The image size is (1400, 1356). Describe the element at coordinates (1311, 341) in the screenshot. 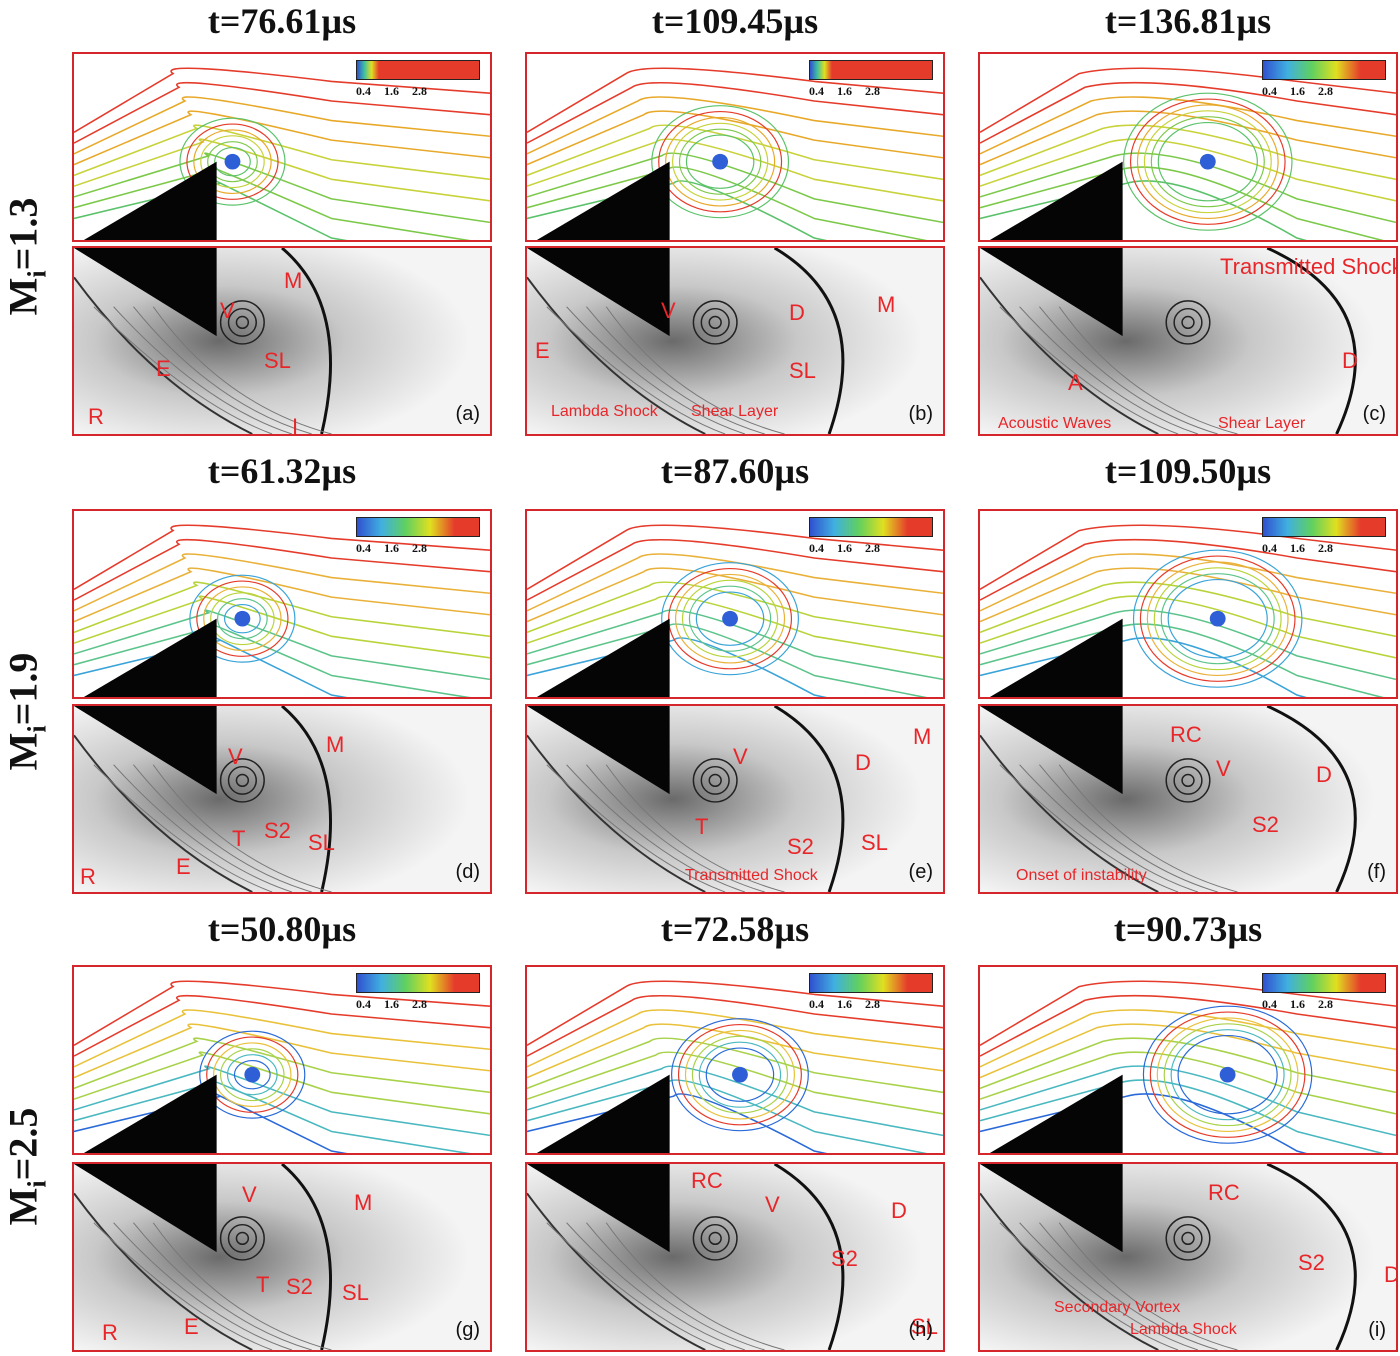

I see `shock-front` at that location.